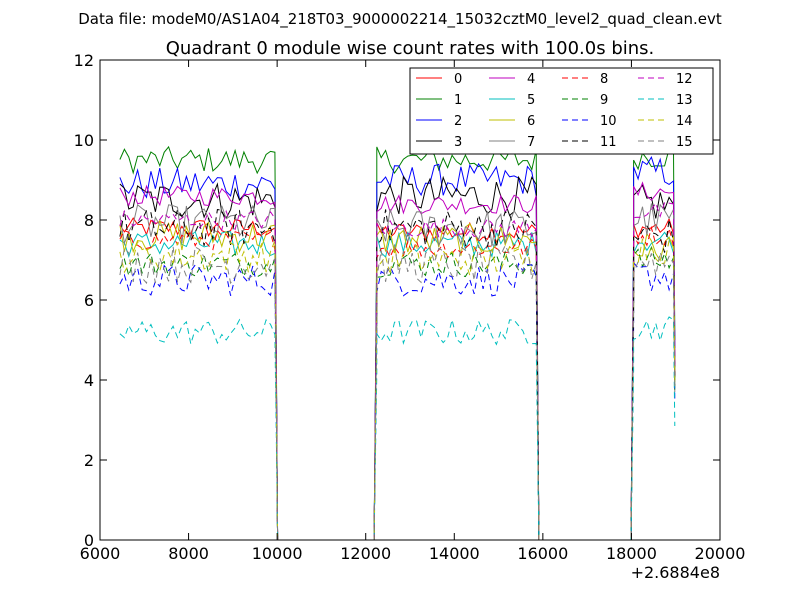 The height and width of the screenshot is (600, 800). Describe the element at coordinates (561, 111) in the screenshot. I see `legend-box` at that location.